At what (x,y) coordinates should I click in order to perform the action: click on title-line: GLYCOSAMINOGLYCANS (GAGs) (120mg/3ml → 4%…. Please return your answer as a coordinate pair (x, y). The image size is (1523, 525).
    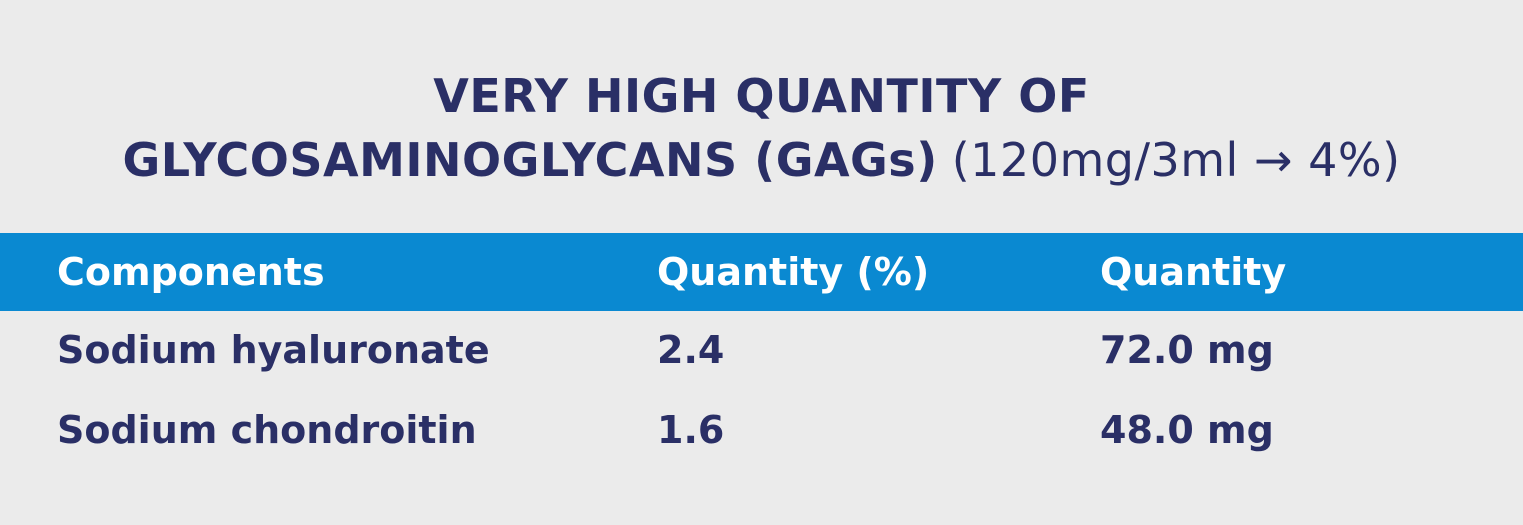
    Looking at the image, I should click on (761, 160).